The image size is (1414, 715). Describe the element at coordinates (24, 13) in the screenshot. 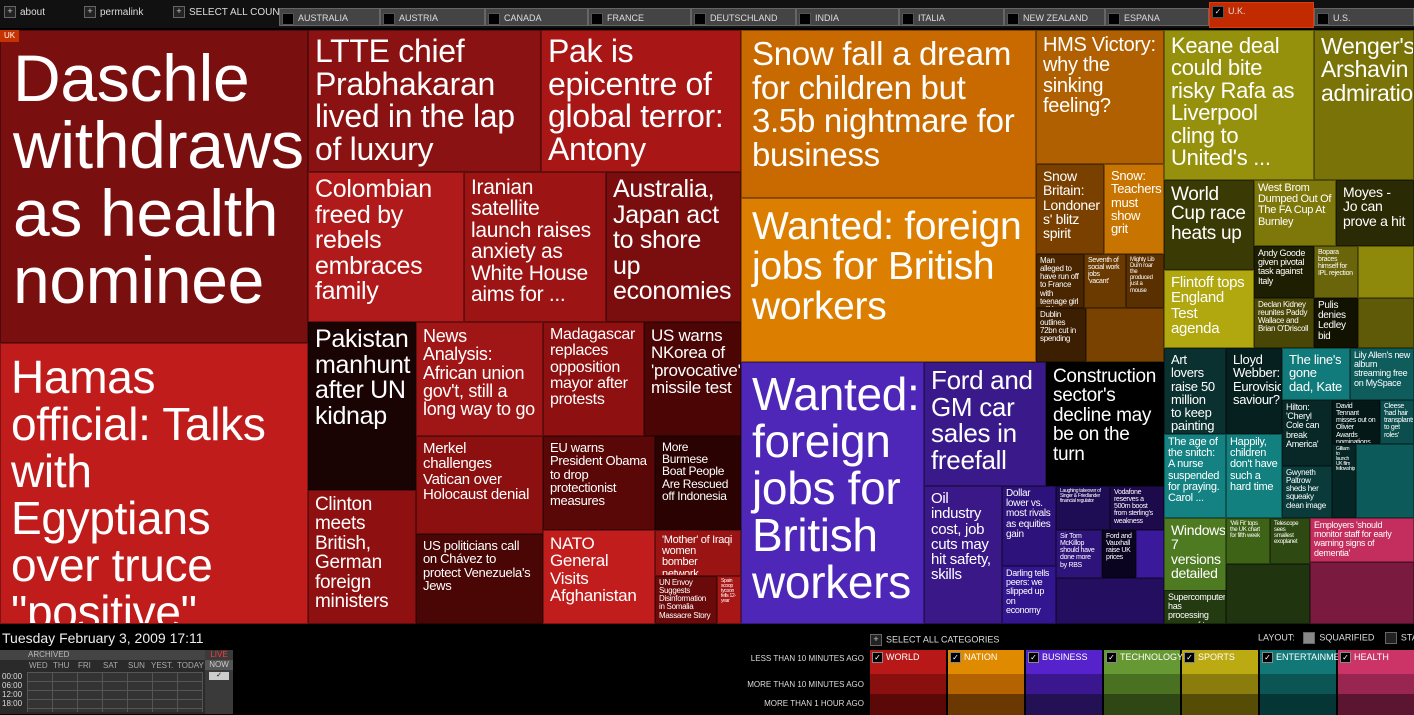

I see `about-link: + about` at that location.